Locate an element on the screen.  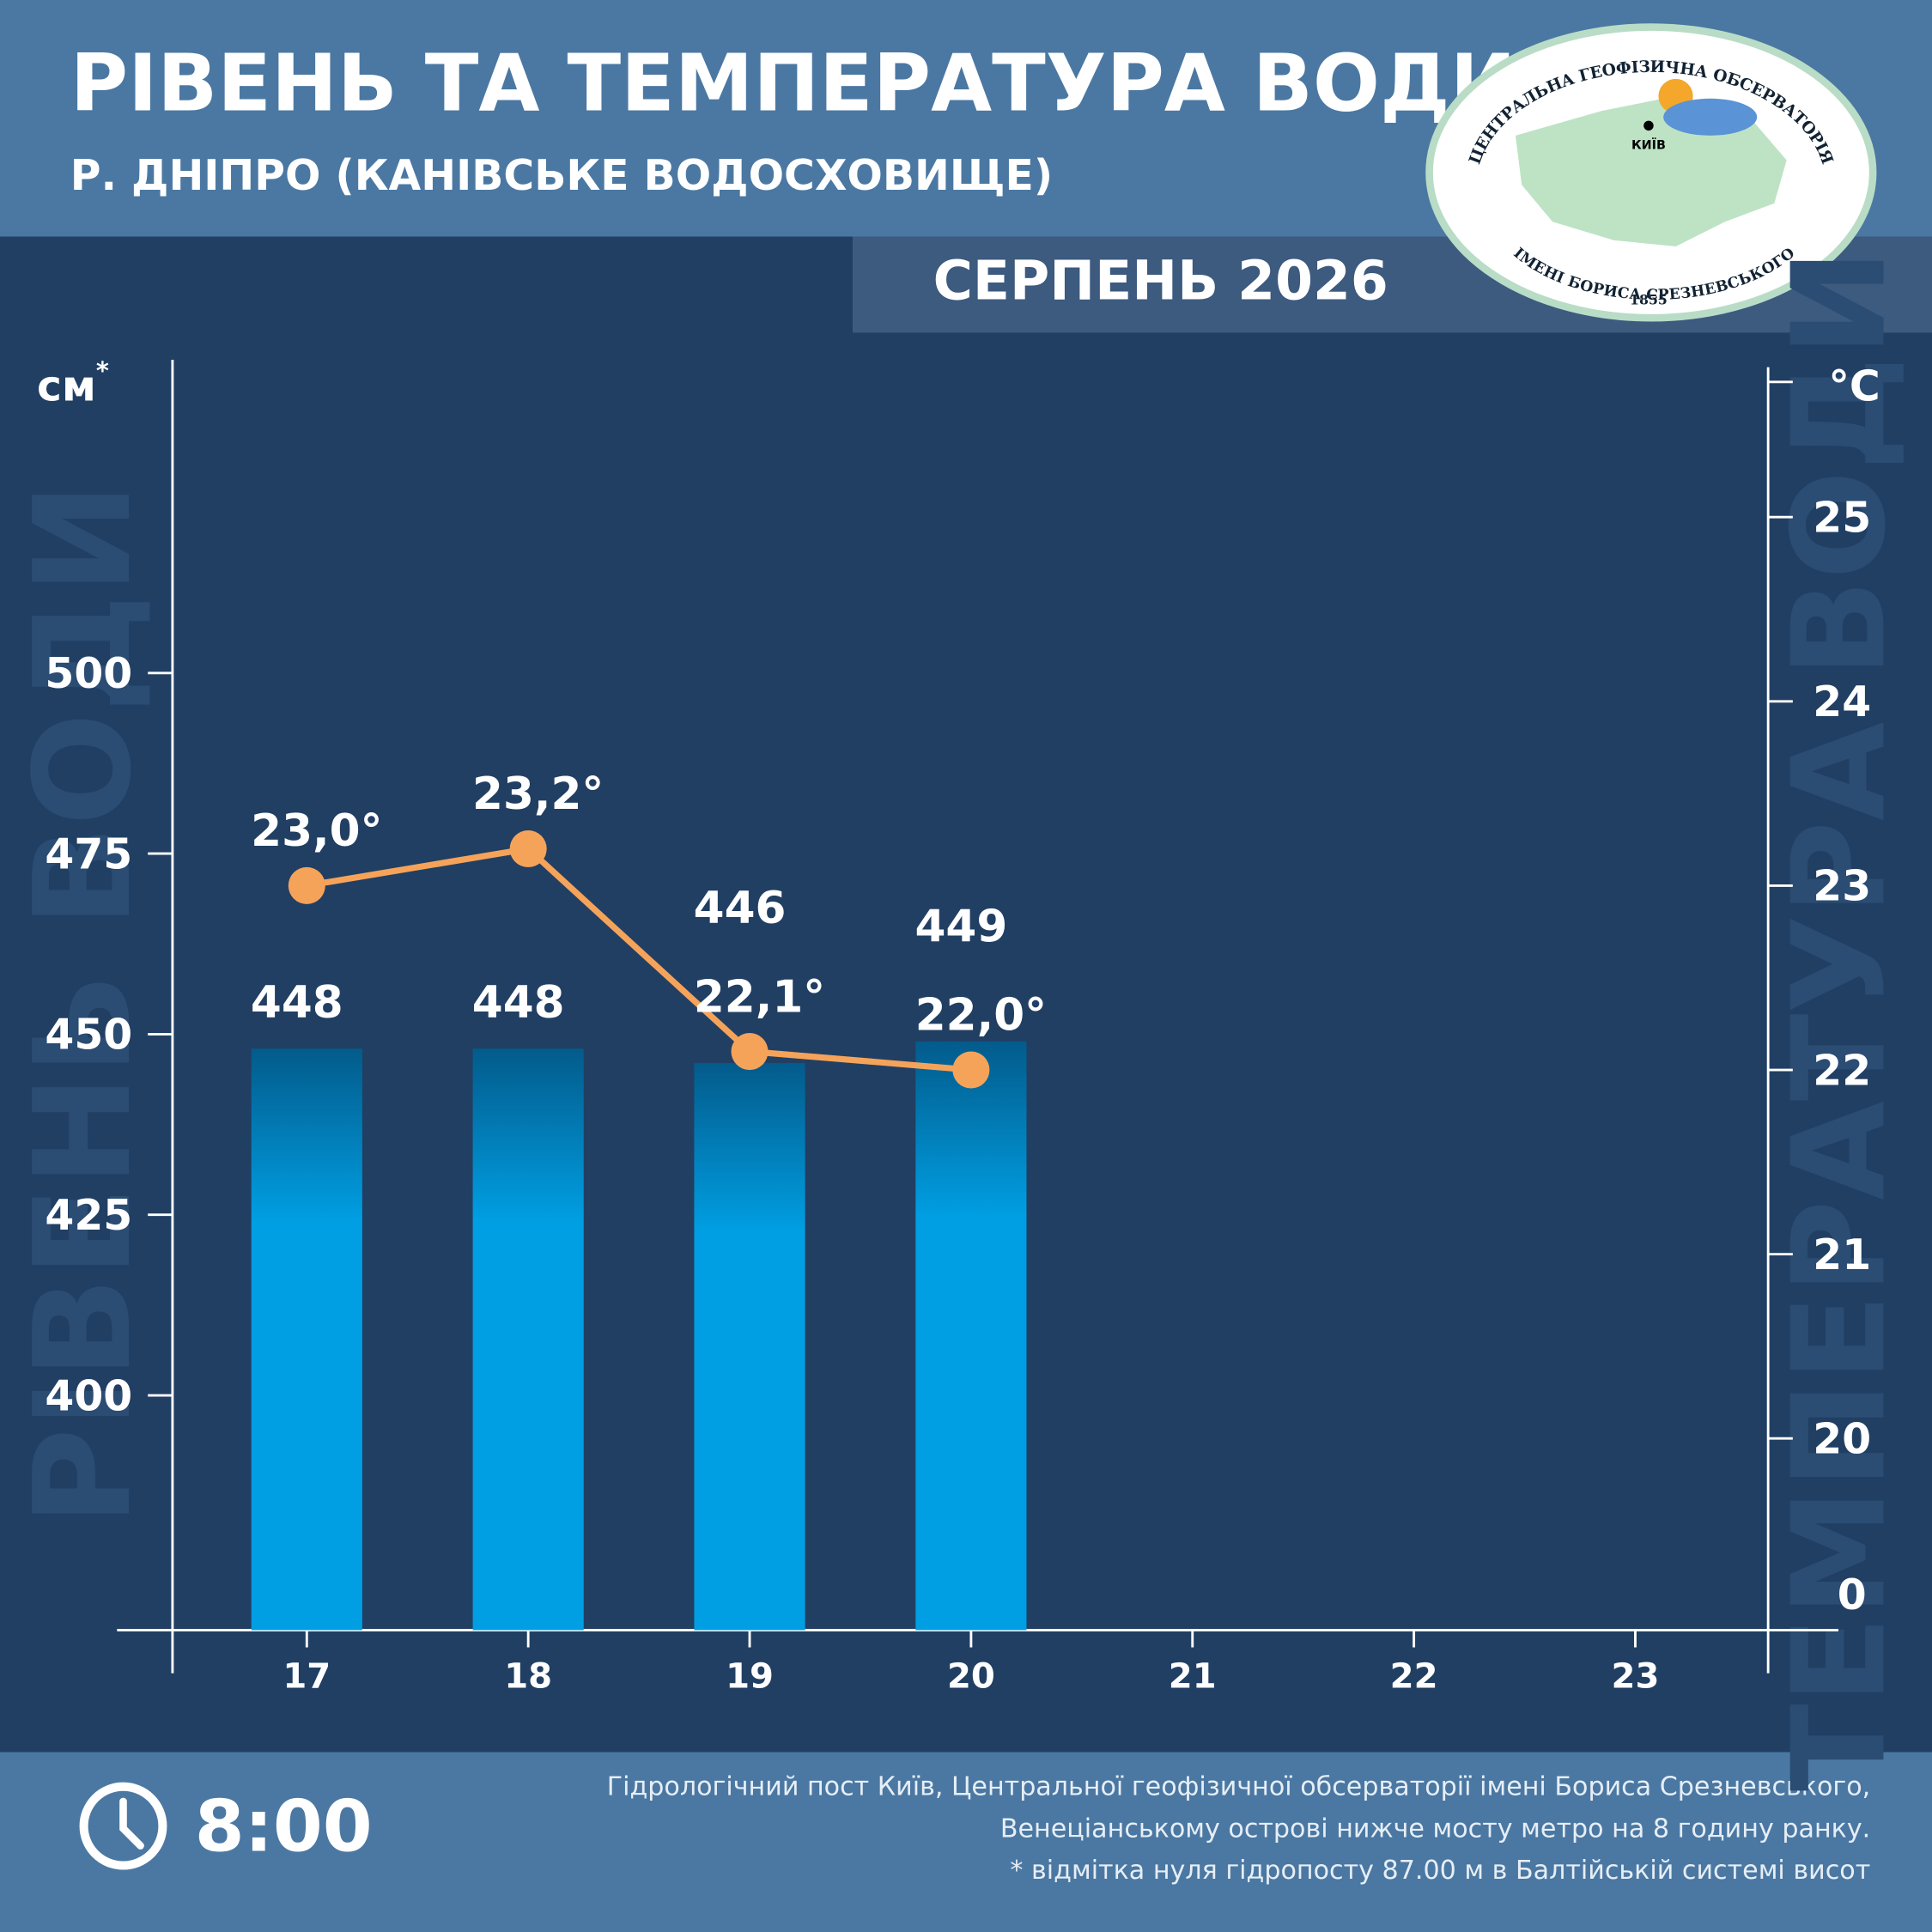
clock-hands is located at coordinates (132, 1823).